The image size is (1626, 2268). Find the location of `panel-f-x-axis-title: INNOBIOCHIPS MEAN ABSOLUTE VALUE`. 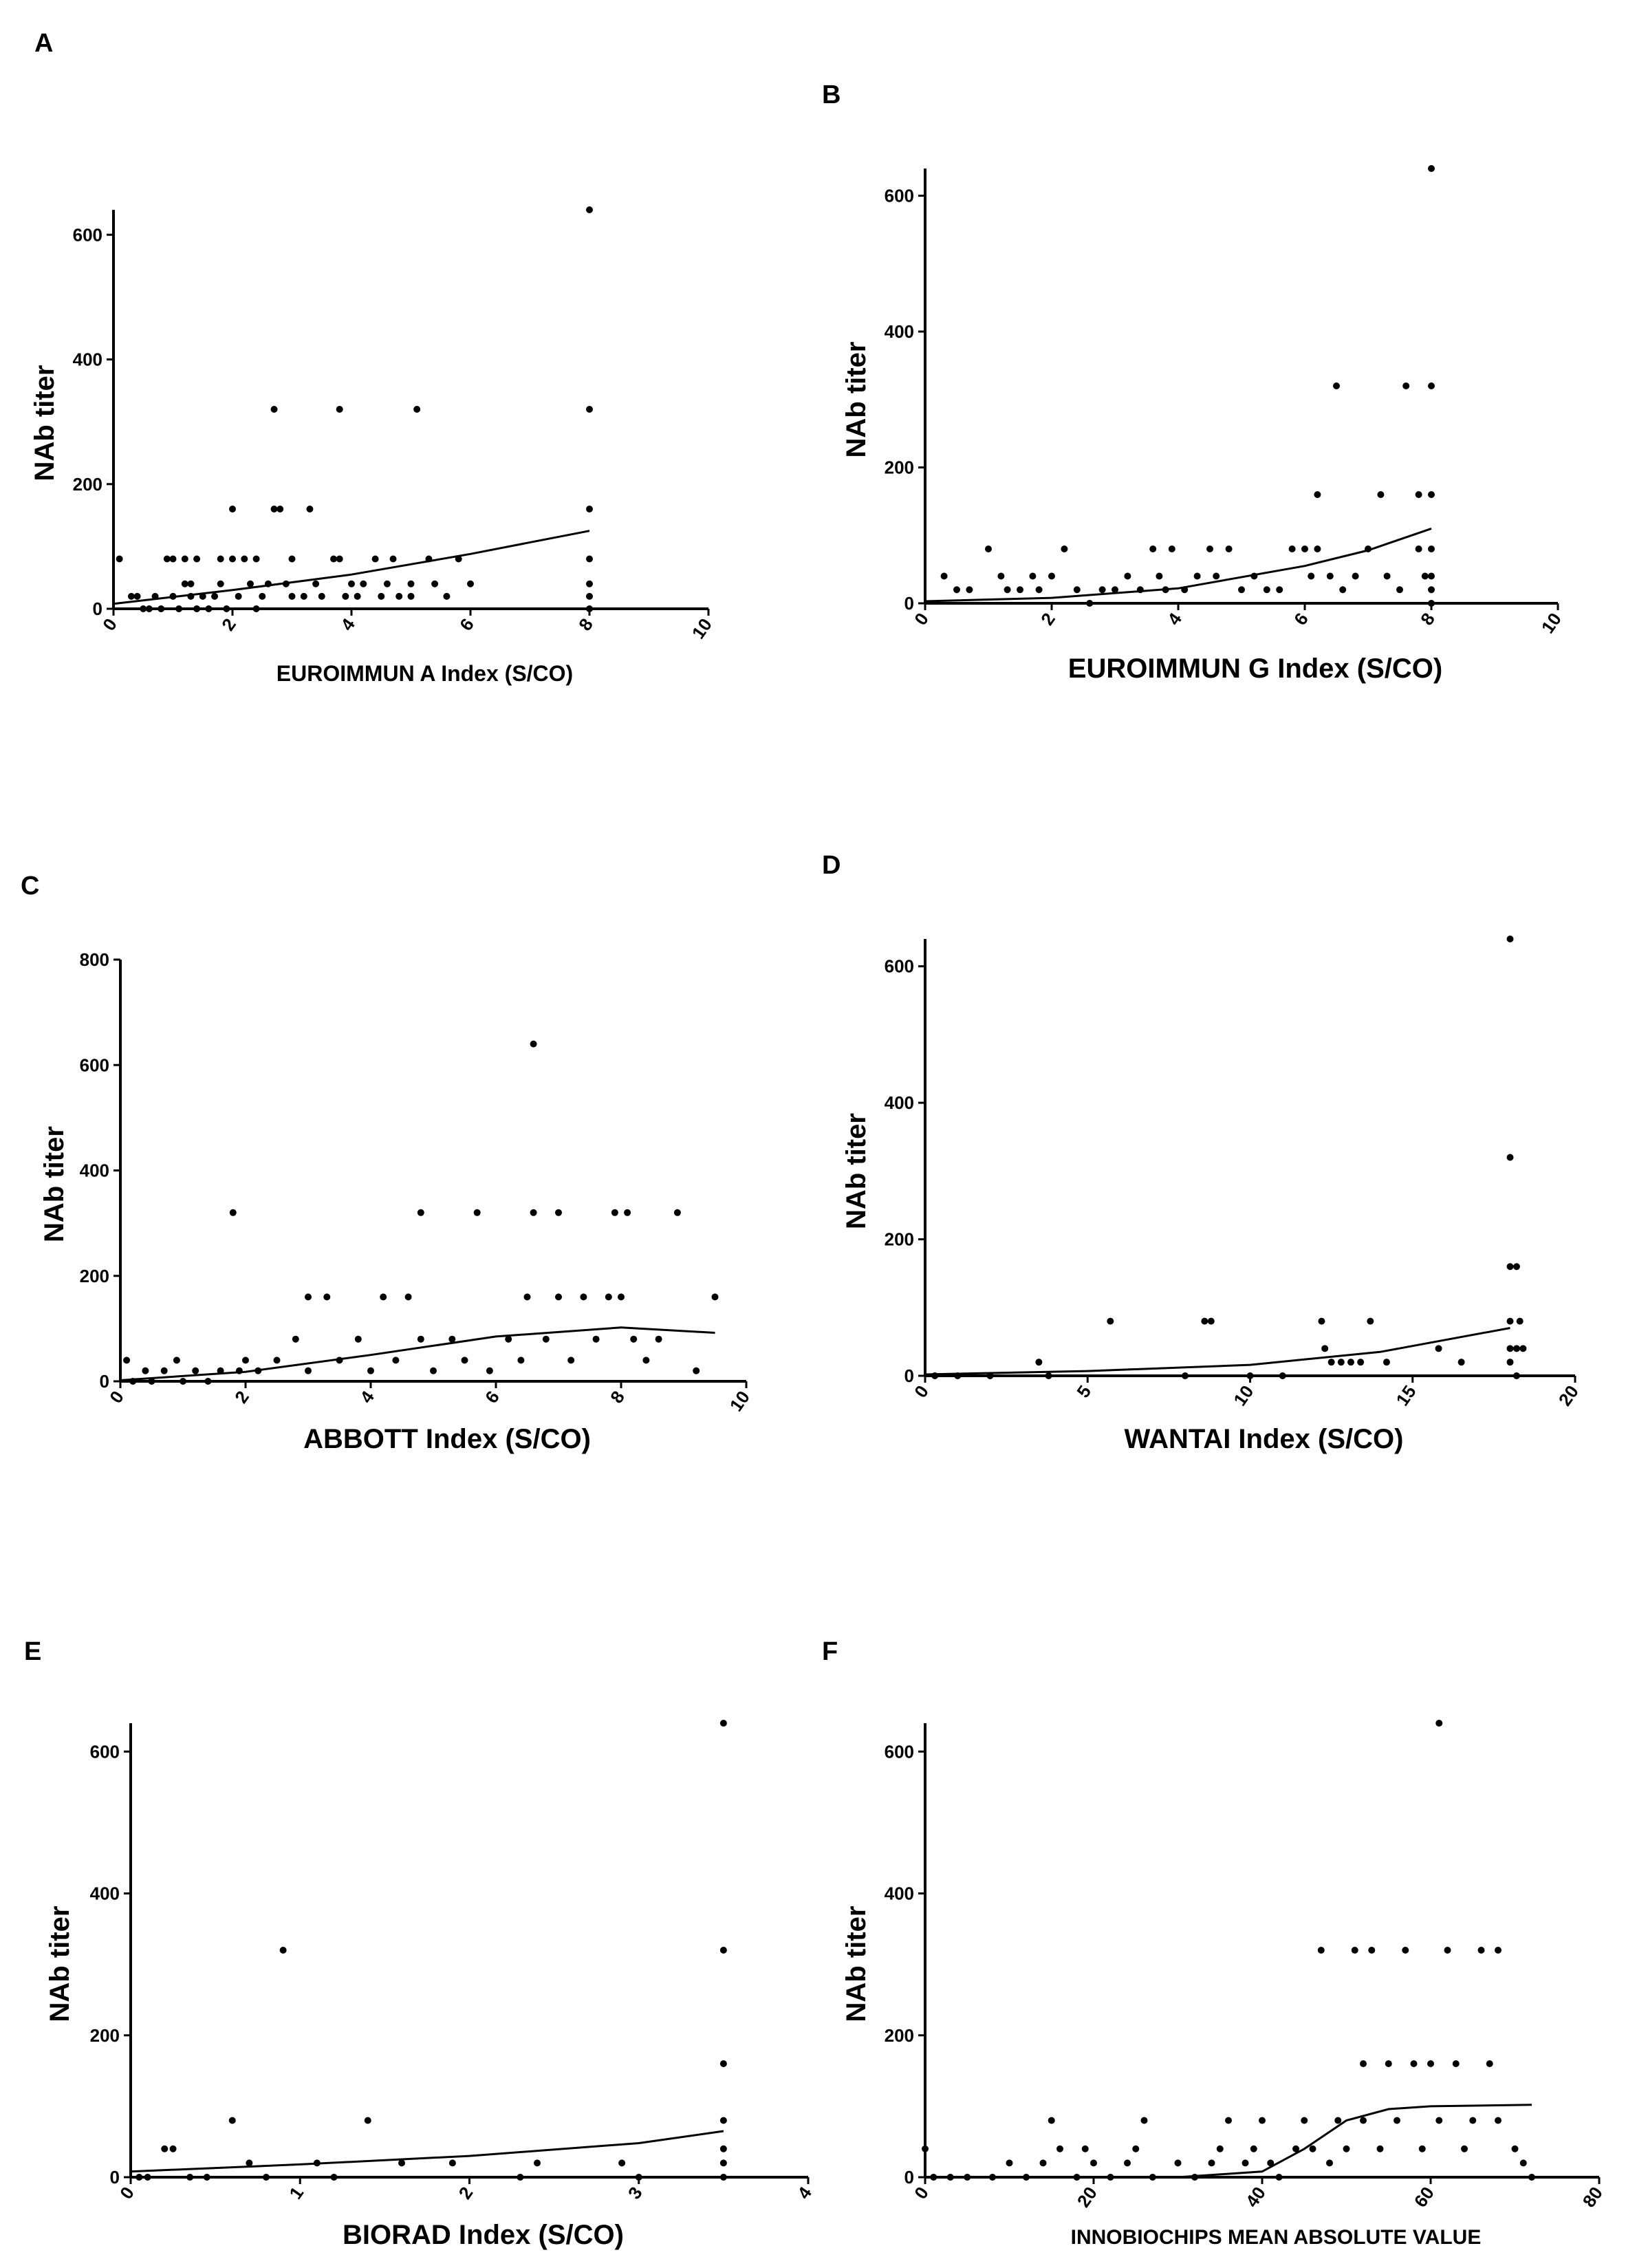

panel-f-x-axis-title: INNOBIOCHIPS MEAN ABSOLUTE VALUE is located at coordinates (1276, 2237).